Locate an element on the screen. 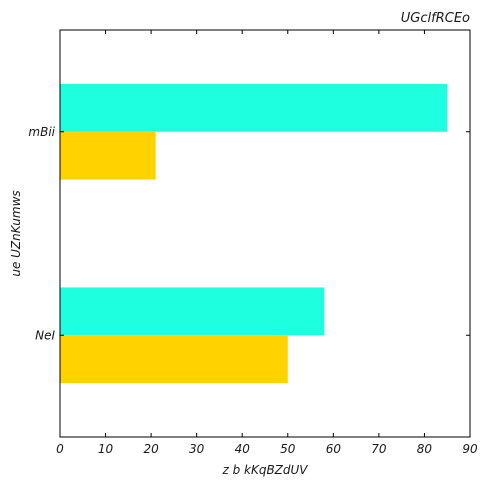 Image resolution: width=488 pixels, height=493 pixels. x-tick-label: 30 is located at coordinates (197, 449).